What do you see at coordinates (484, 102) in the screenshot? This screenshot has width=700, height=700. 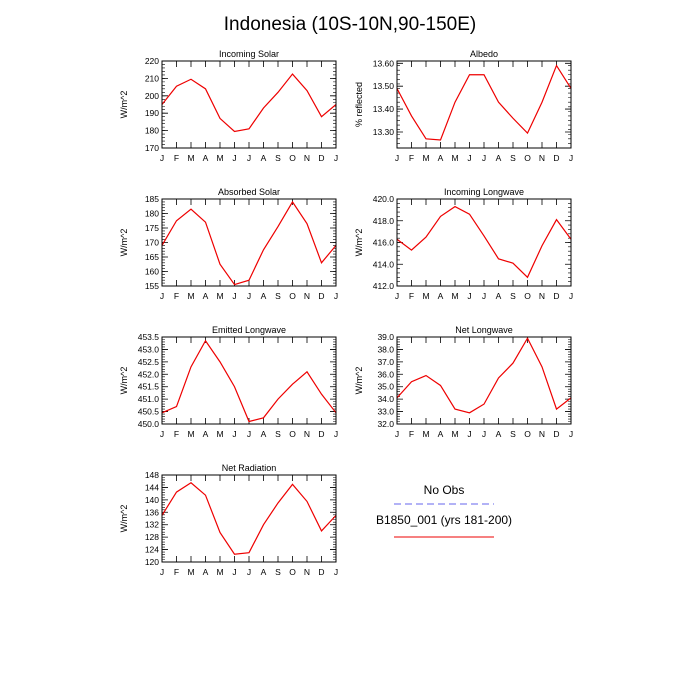 I see `series-line-albedo` at bounding box center [484, 102].